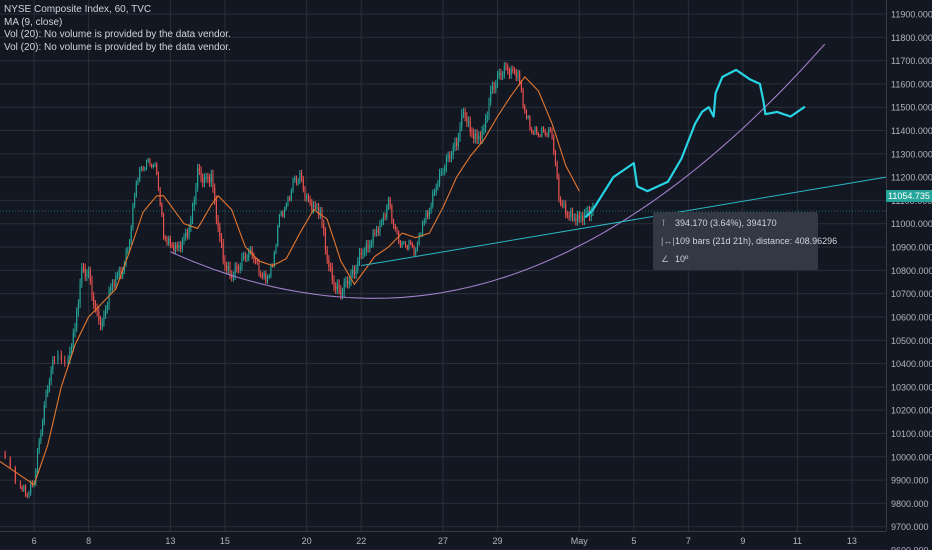 The height and width of the screenshot is (550, 932). Describe the element at coordinates (726, 223) in the screenshot. I see `measure-price-text: 394.170 (3.64%), 394170` at that location.